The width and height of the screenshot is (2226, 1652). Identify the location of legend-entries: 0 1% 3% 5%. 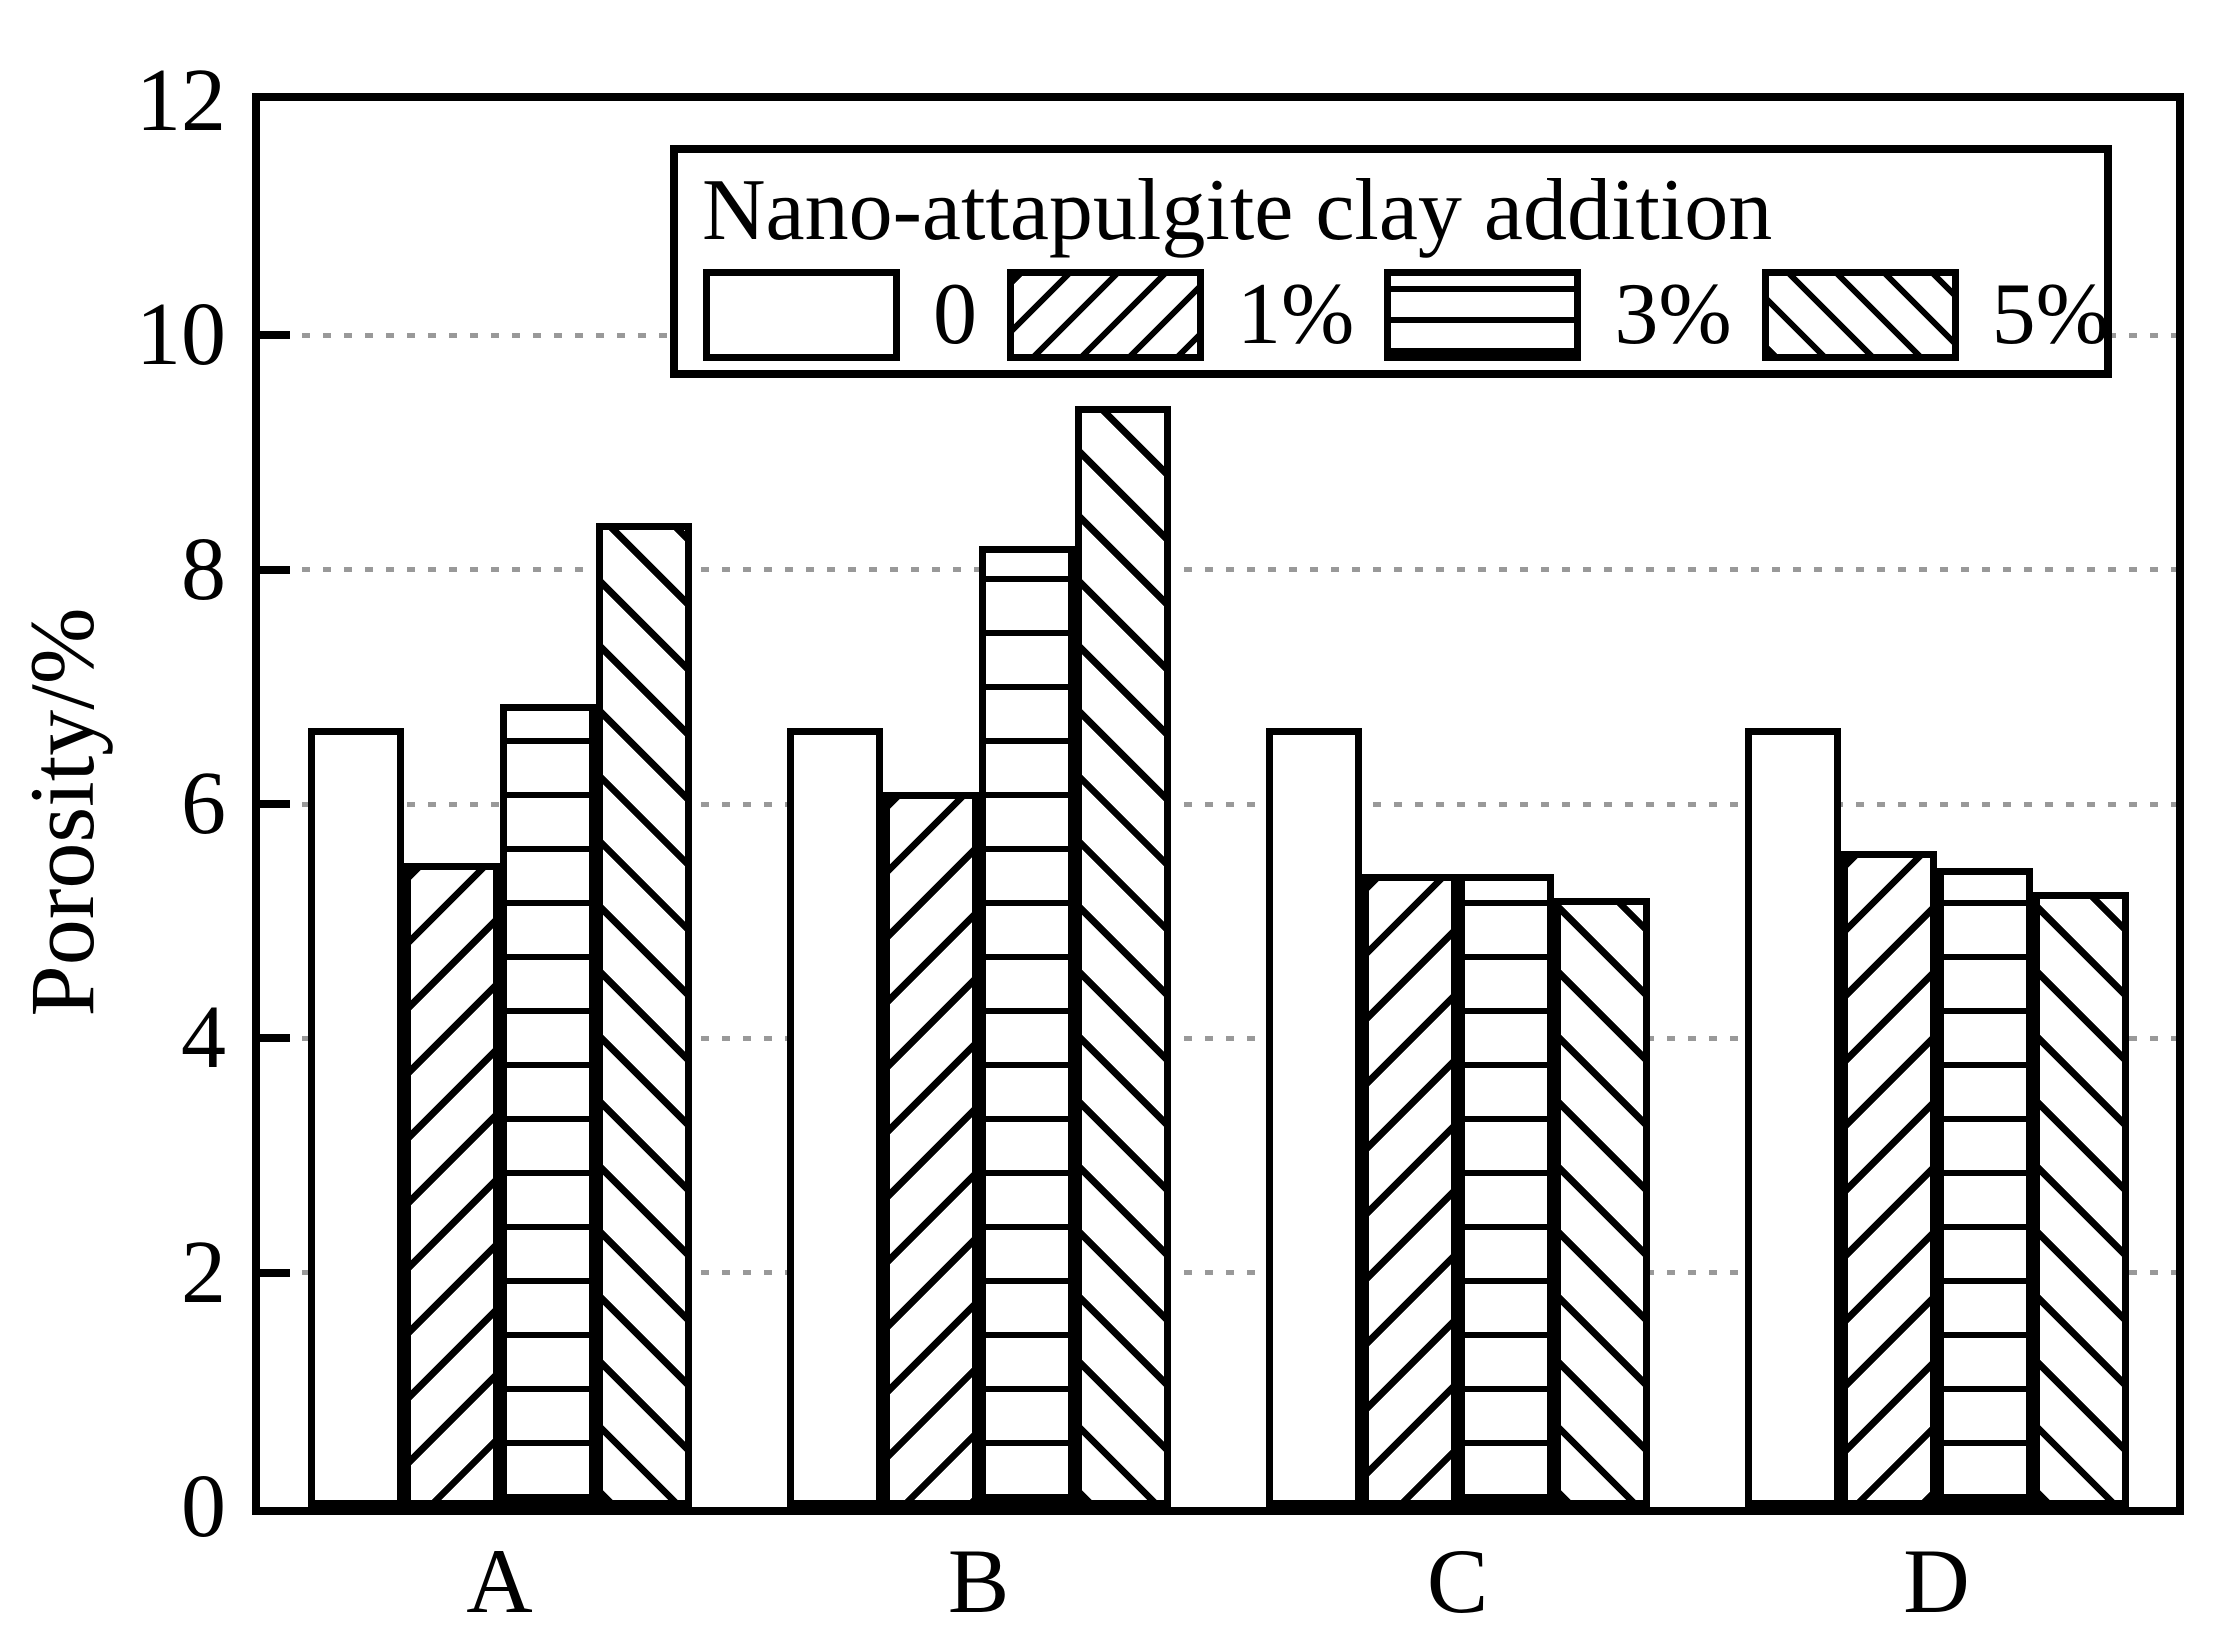
(1421, 315).